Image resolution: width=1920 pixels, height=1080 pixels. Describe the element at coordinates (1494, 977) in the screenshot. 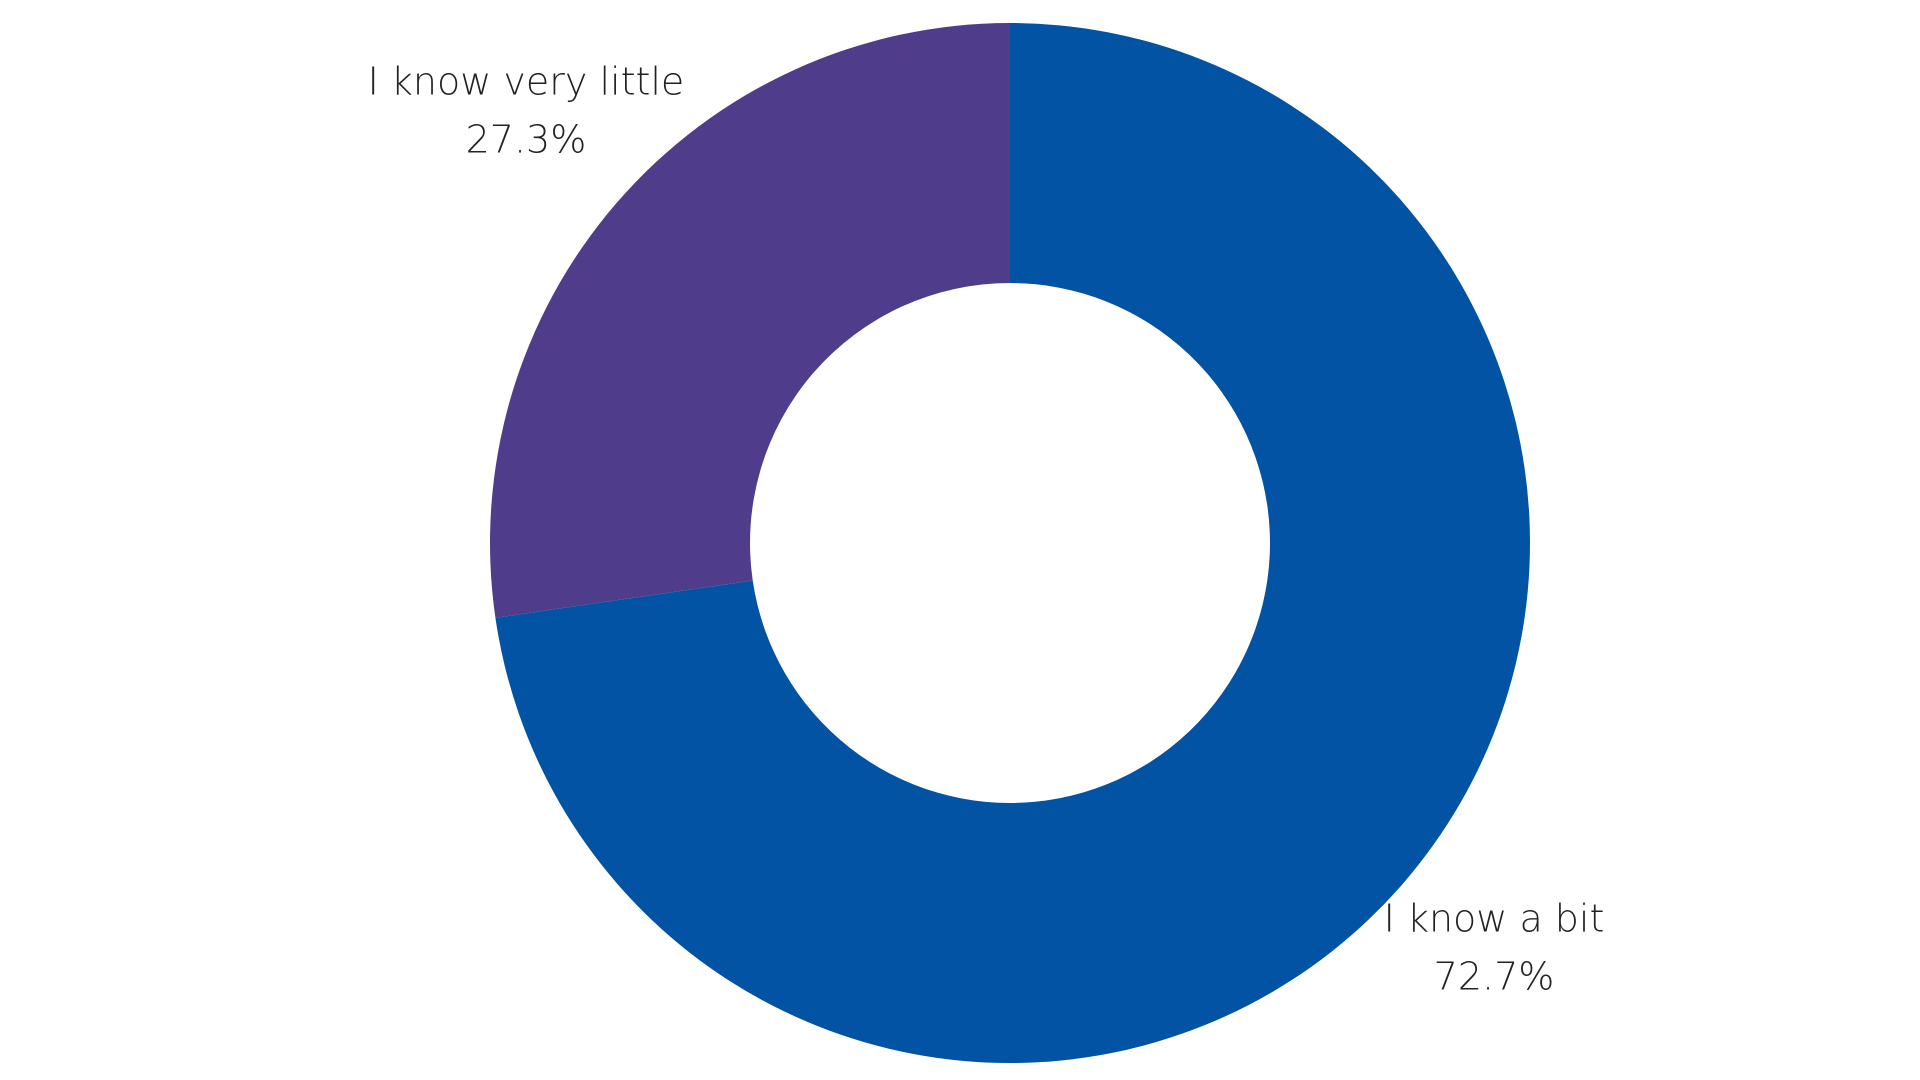

I see `slice-label-value: 72.7%` at that location.